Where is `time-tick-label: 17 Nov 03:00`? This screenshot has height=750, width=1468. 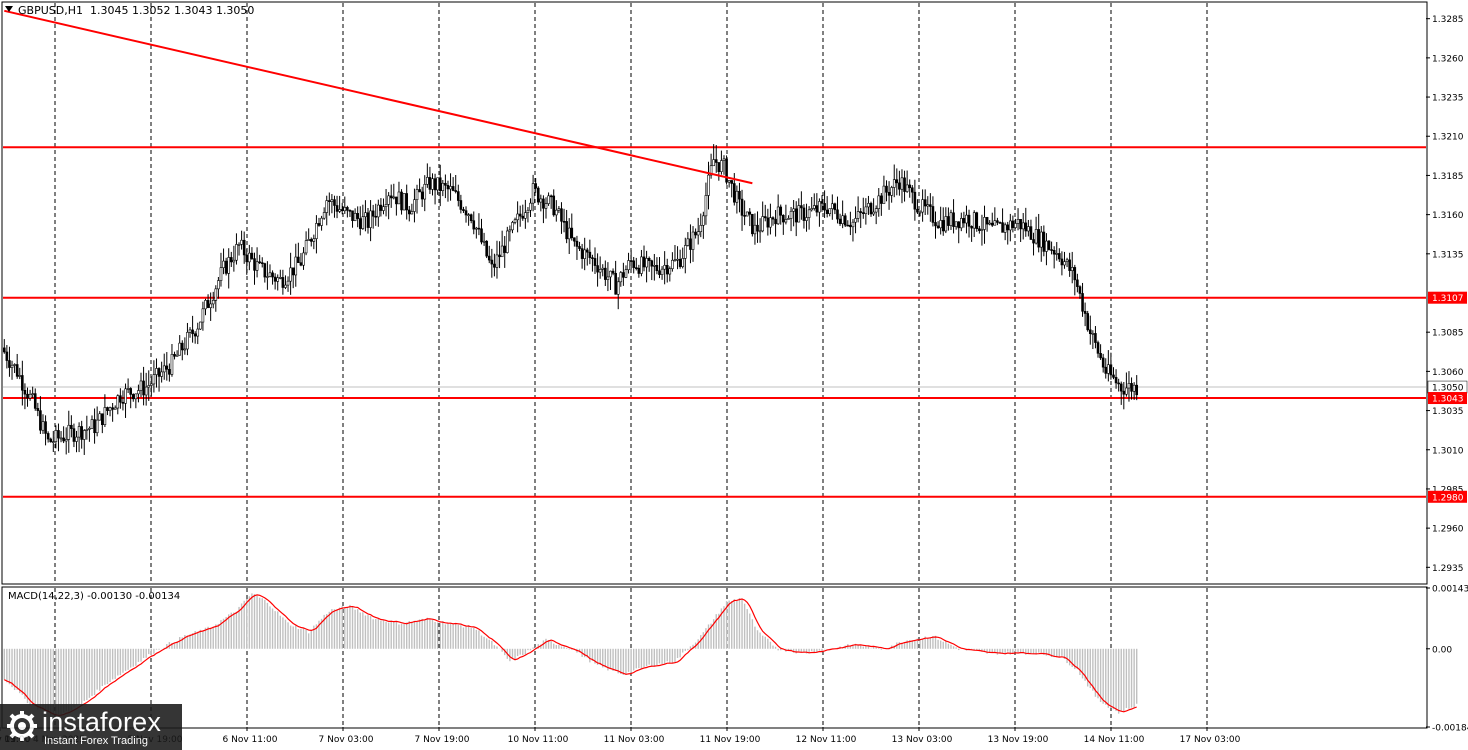 time-tick-label: 17 Nov 03:00 is located at coordinates (1210, 740).